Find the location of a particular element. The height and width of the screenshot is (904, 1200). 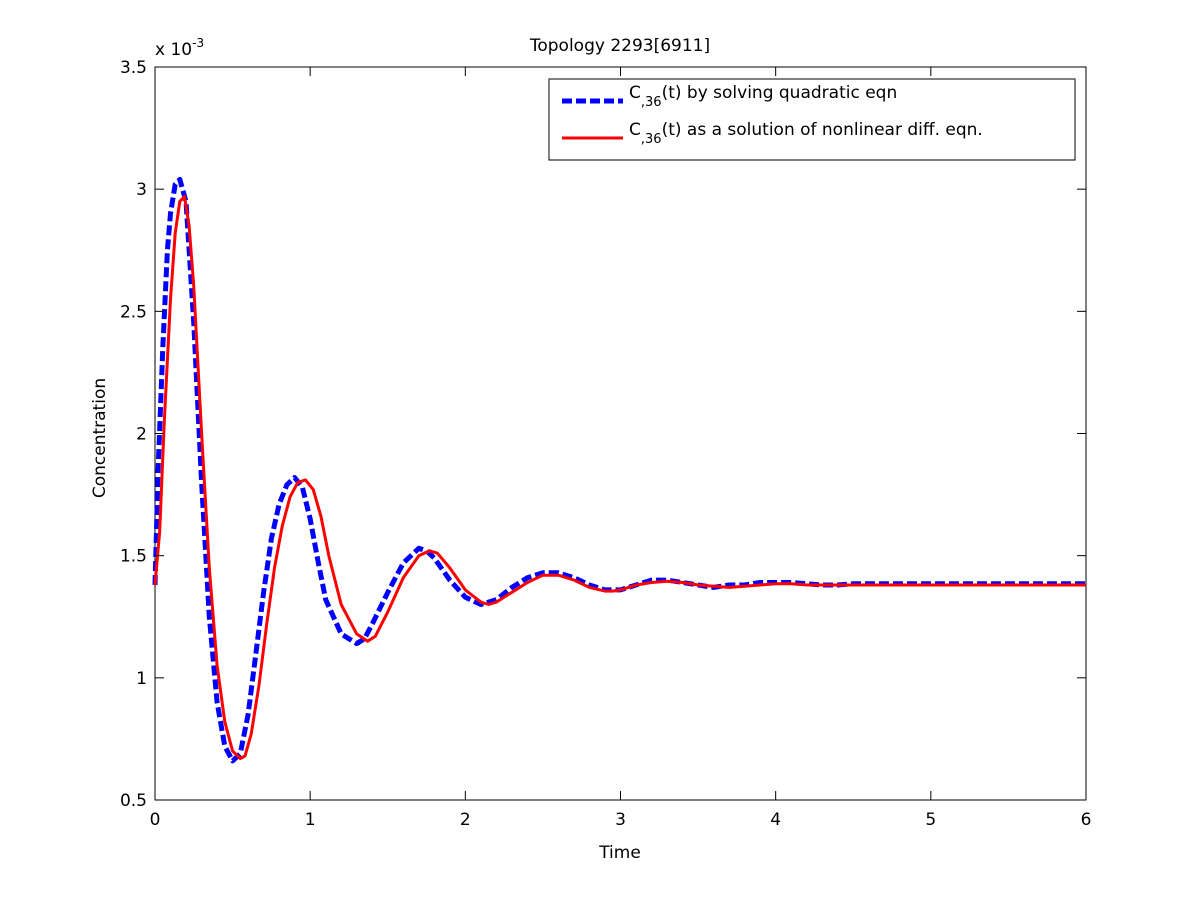

y-tick-label: 1.5 is located at coordinates (133, 557).